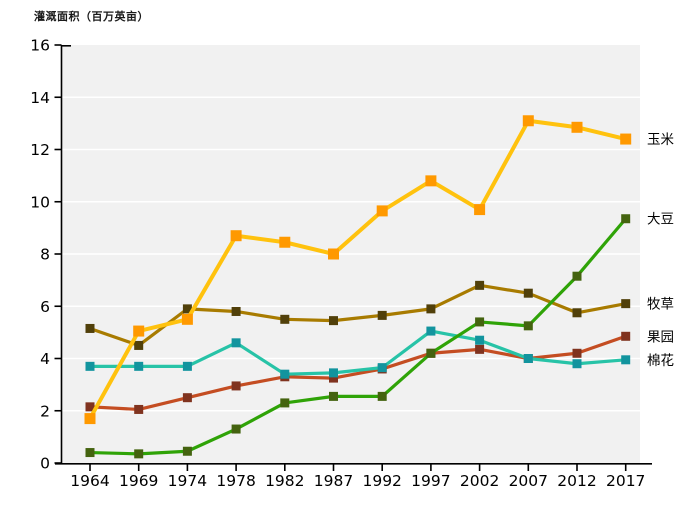 Image resolution: width=700 pixels, height=510 pixels. I want to click on x-tick-label: 1987, so click(333, 481).